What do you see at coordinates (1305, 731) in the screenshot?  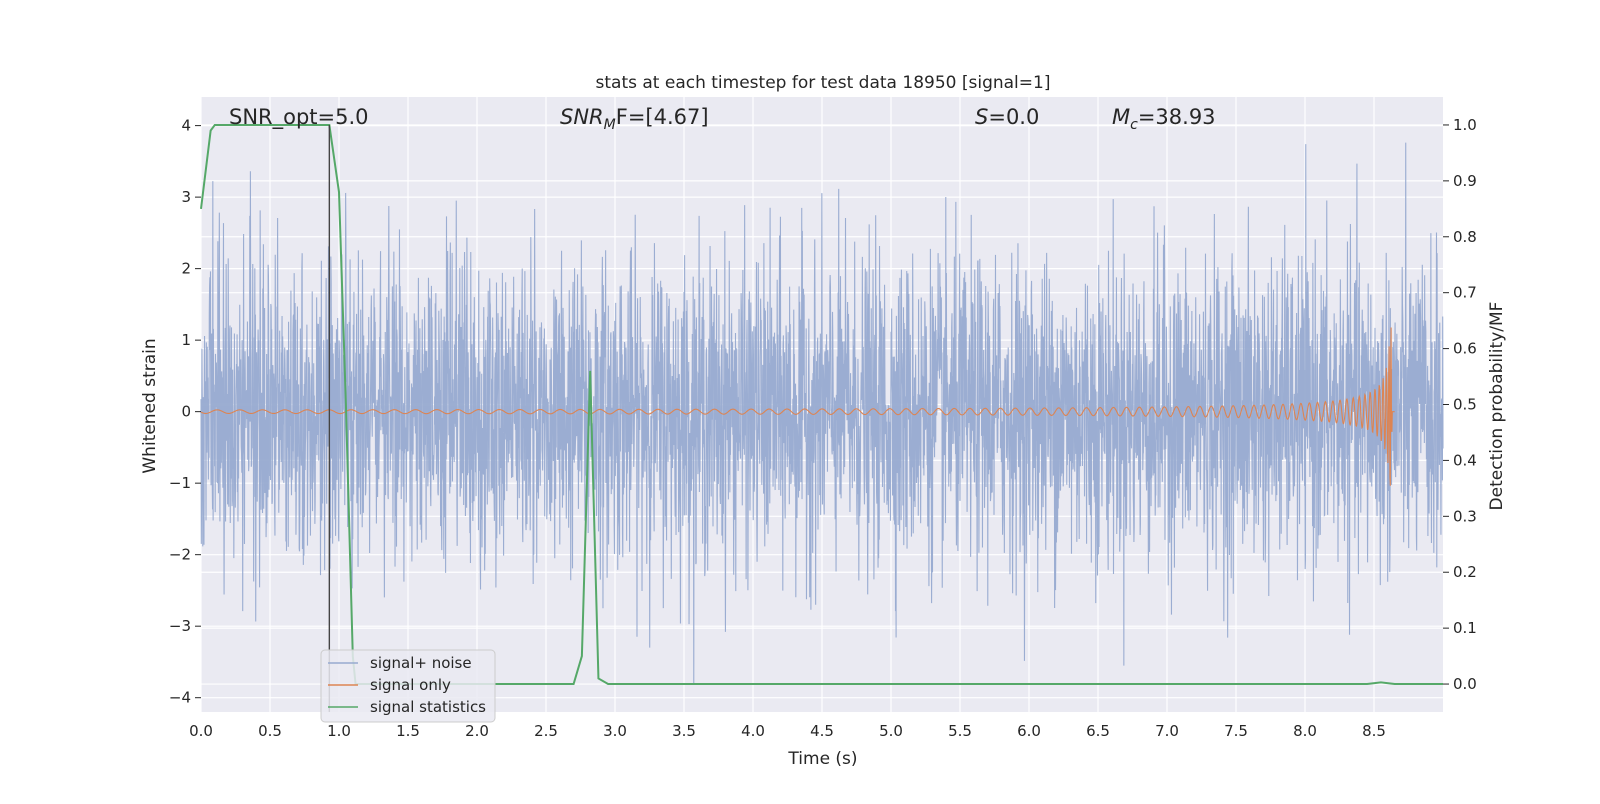 I see `x-tick-label: 8.0` at bounding box center [1305, 731].